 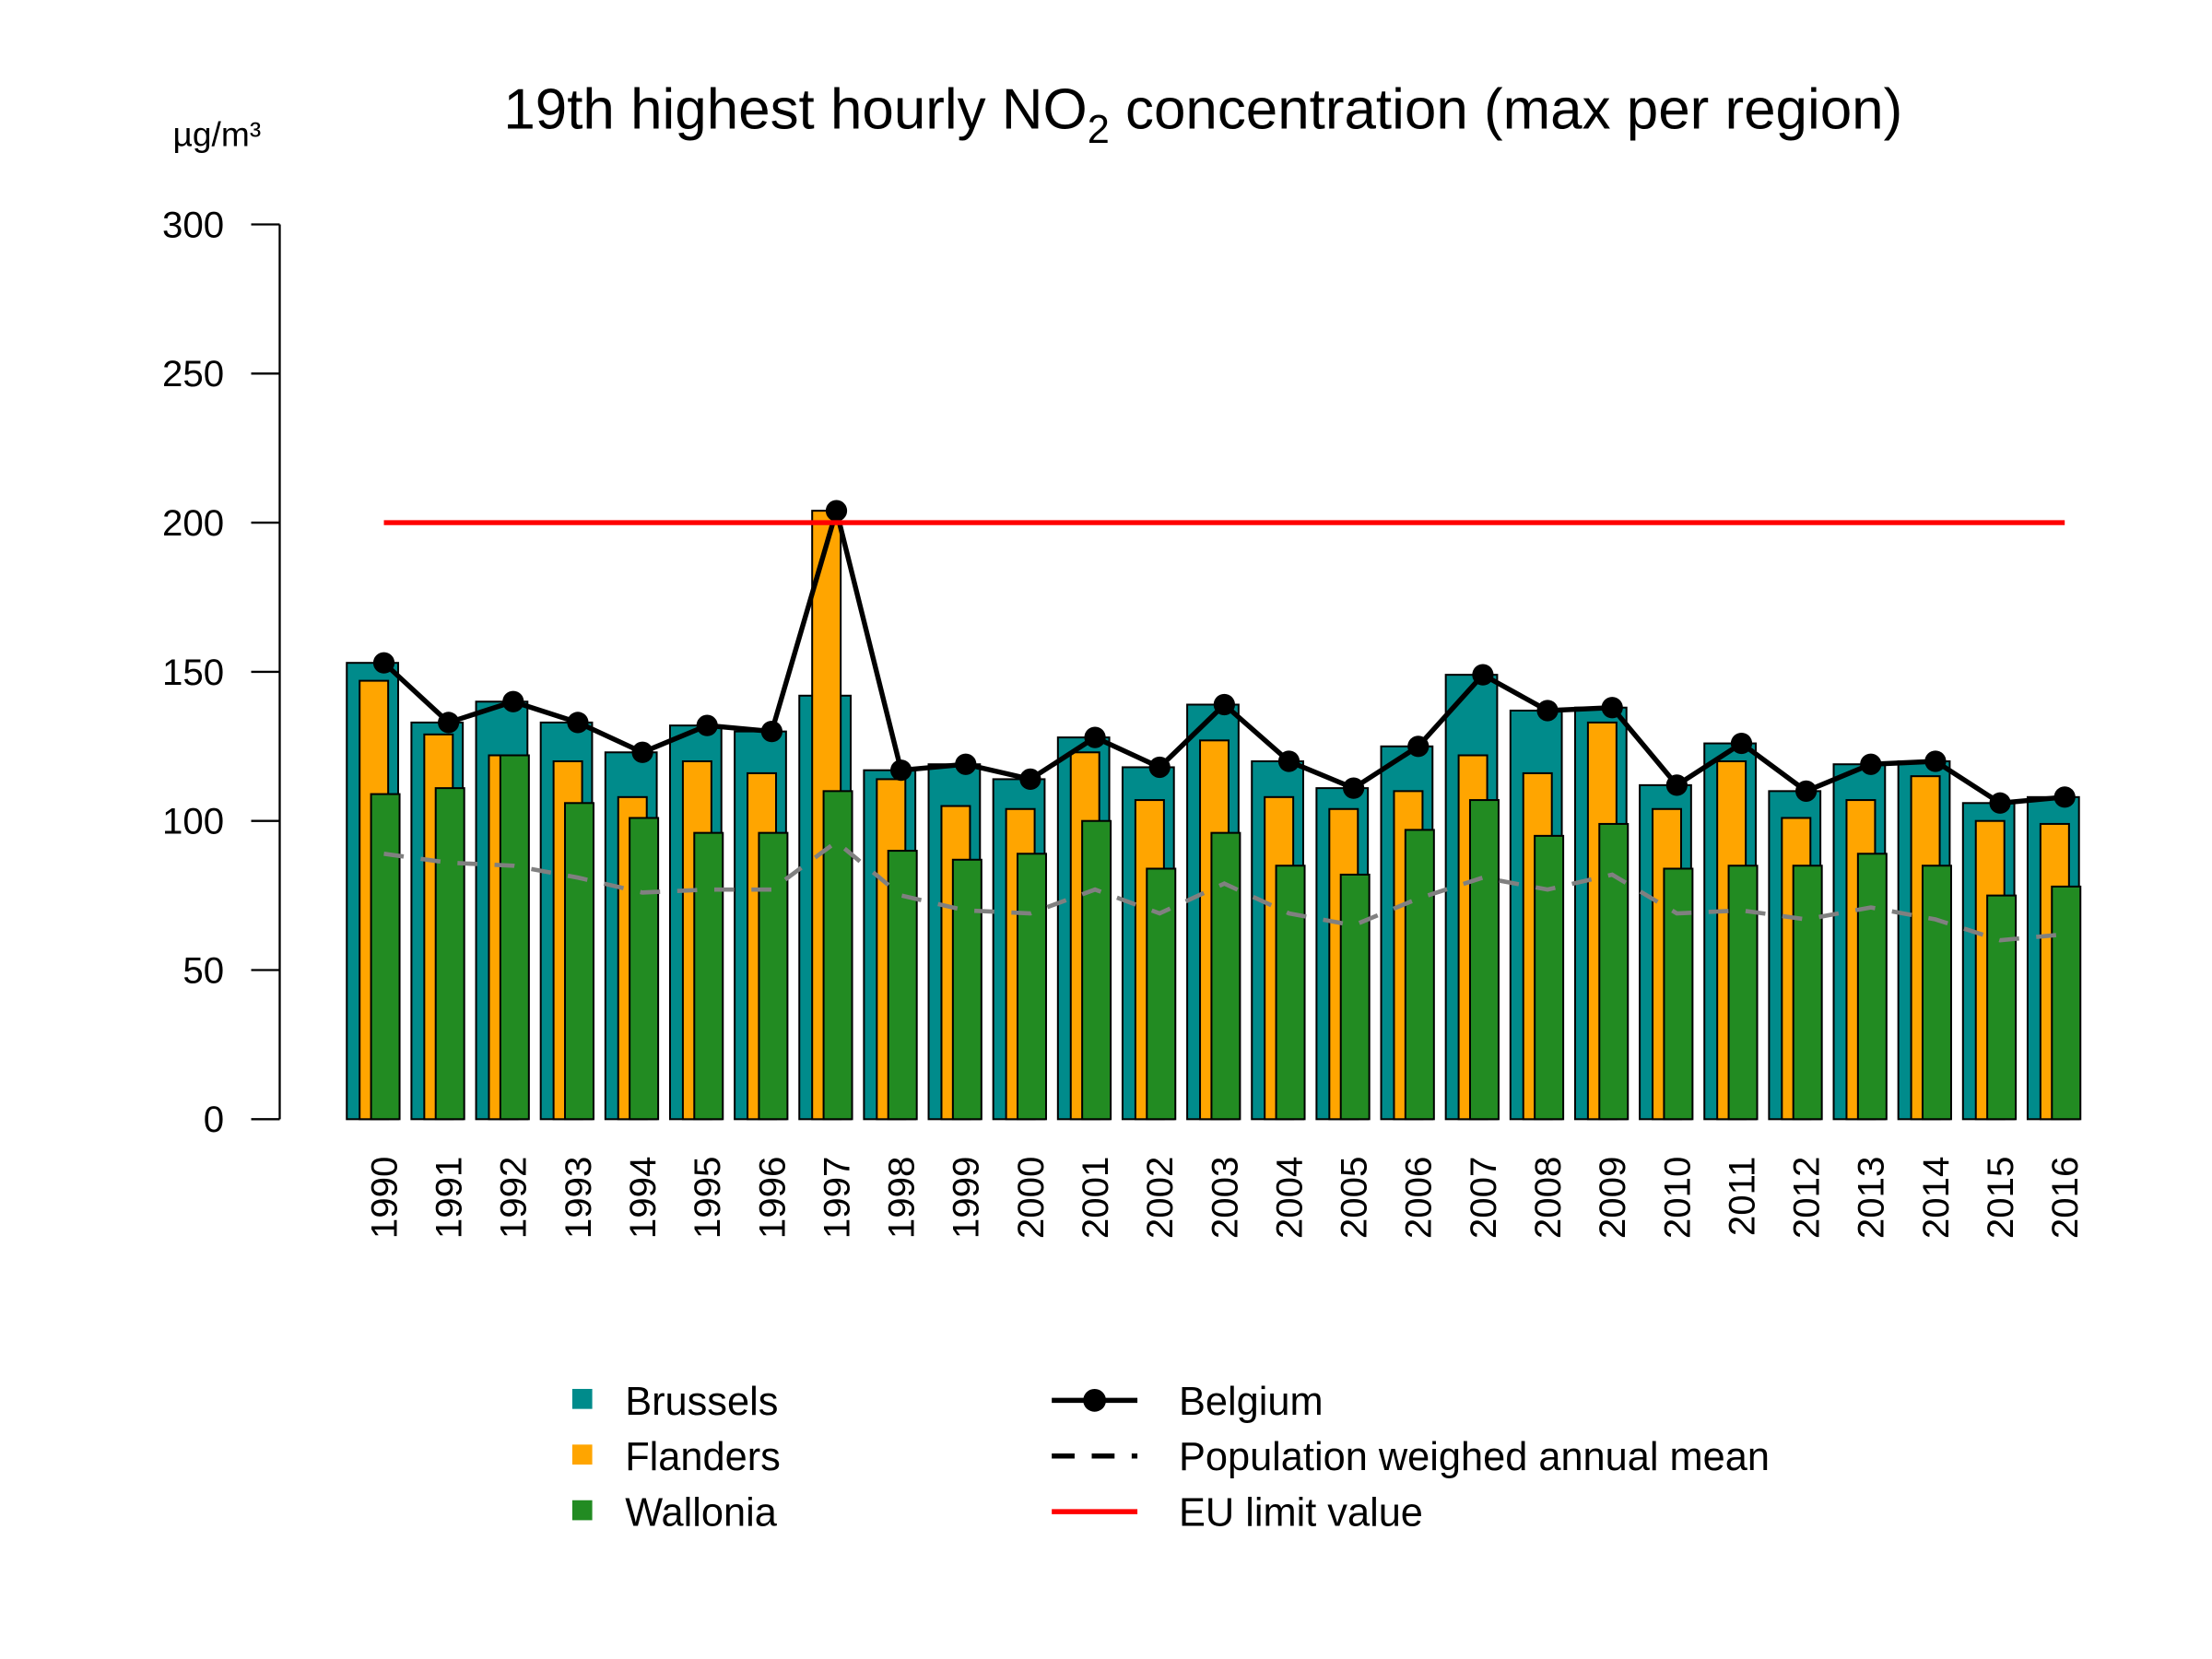 I want to click on x-tick-label: 2016, so click(x=2065, y=1198).